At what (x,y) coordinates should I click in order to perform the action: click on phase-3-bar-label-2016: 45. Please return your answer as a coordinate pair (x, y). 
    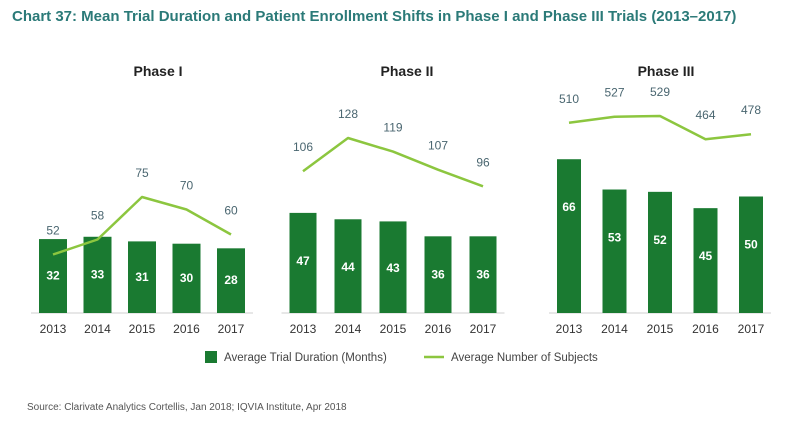
    Looking at the image, I should click on (706, 256).